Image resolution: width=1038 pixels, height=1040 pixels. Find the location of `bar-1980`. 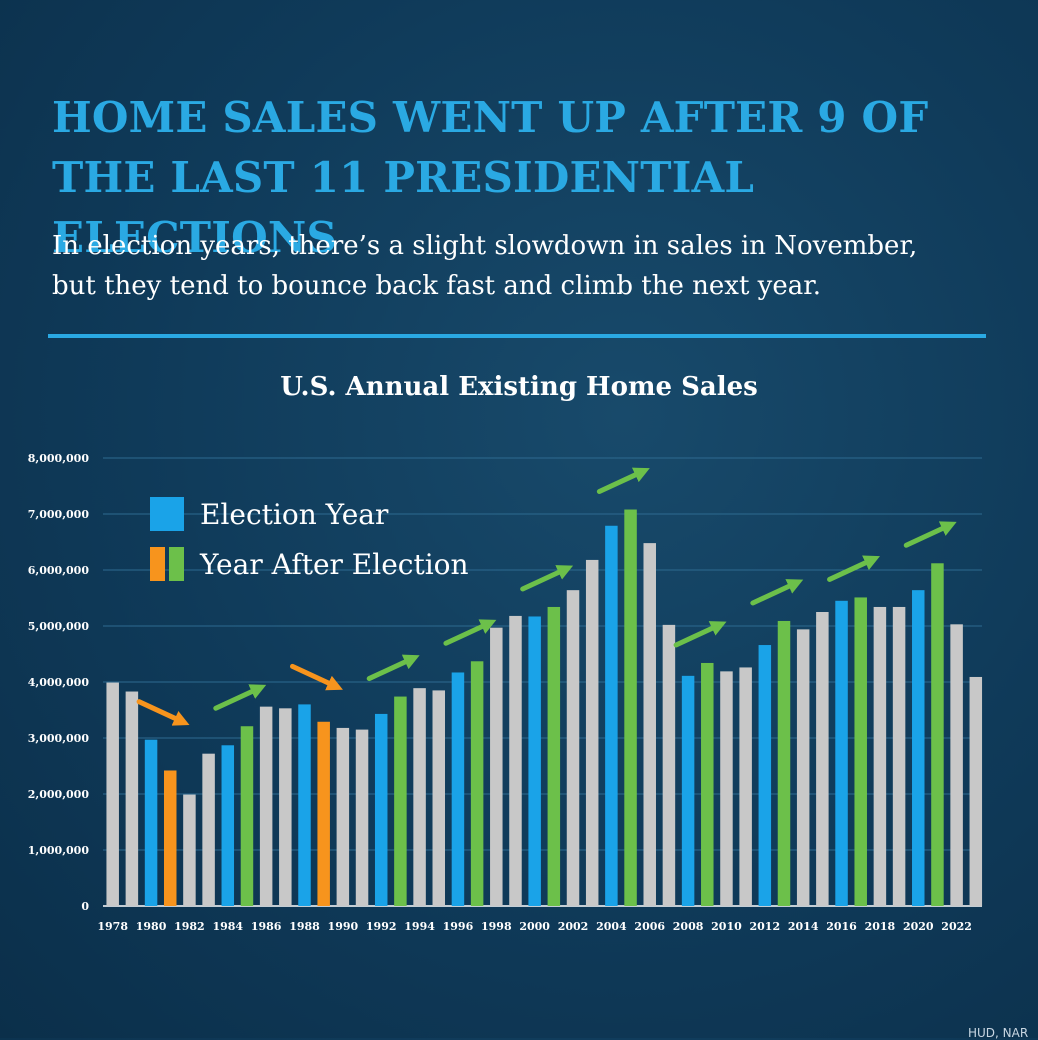

bar-1980 is located at coordinates (151, 822).